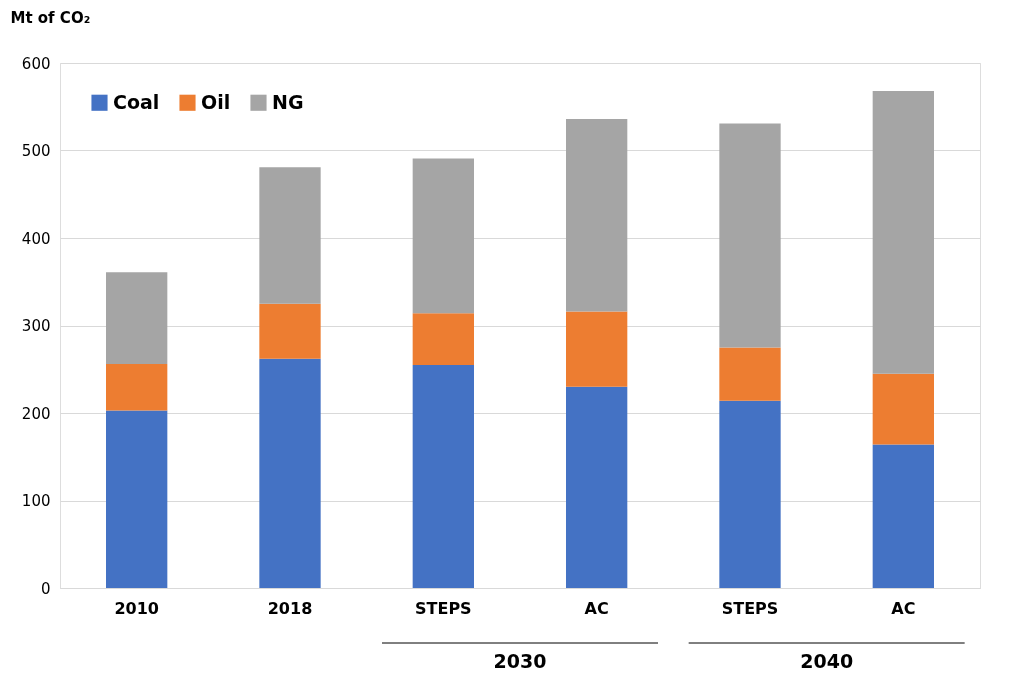 This screenshot has width=1020, height=691. What do you see at coordinates (290, 608) in the screenshot?
I see `x-tick-label: 2018` at bounding box center [290, 608].